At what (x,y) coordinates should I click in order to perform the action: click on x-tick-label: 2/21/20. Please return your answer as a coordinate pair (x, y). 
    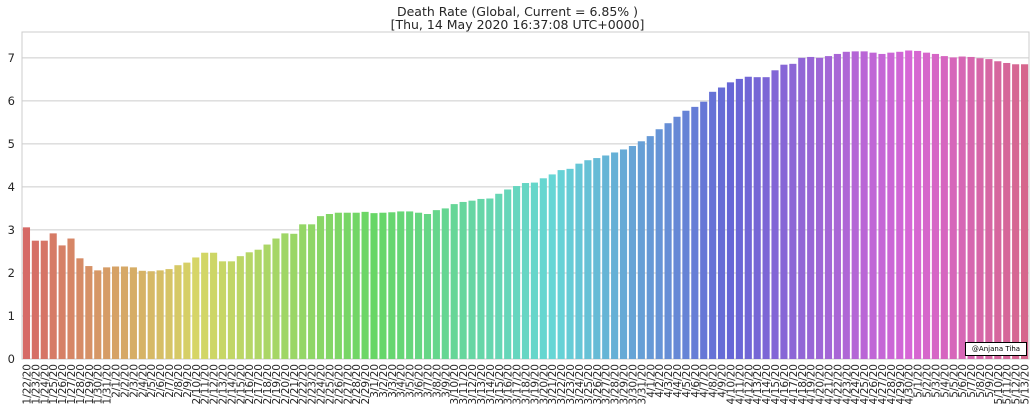
    Looking at the image, I should click on (295, 384).